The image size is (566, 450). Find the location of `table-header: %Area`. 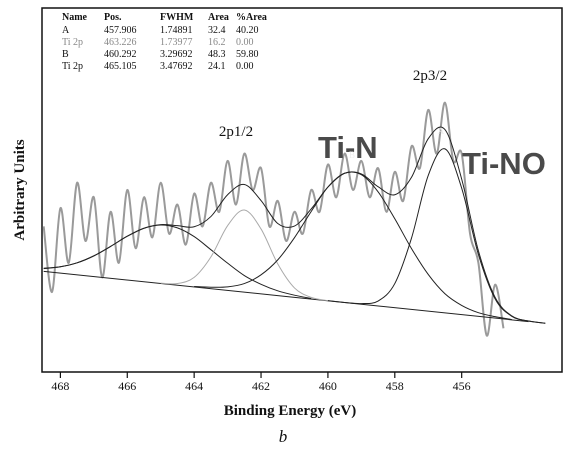

table-header: %Area is located at coordinates (251, 17).